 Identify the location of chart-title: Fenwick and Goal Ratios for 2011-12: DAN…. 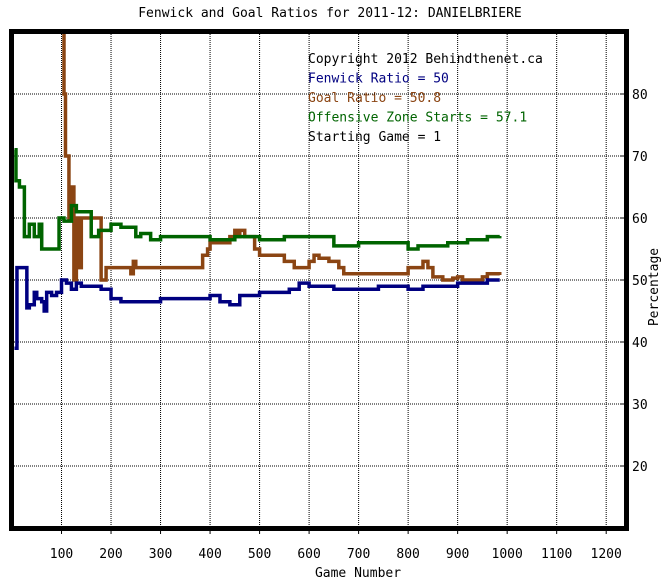
(330, 13).